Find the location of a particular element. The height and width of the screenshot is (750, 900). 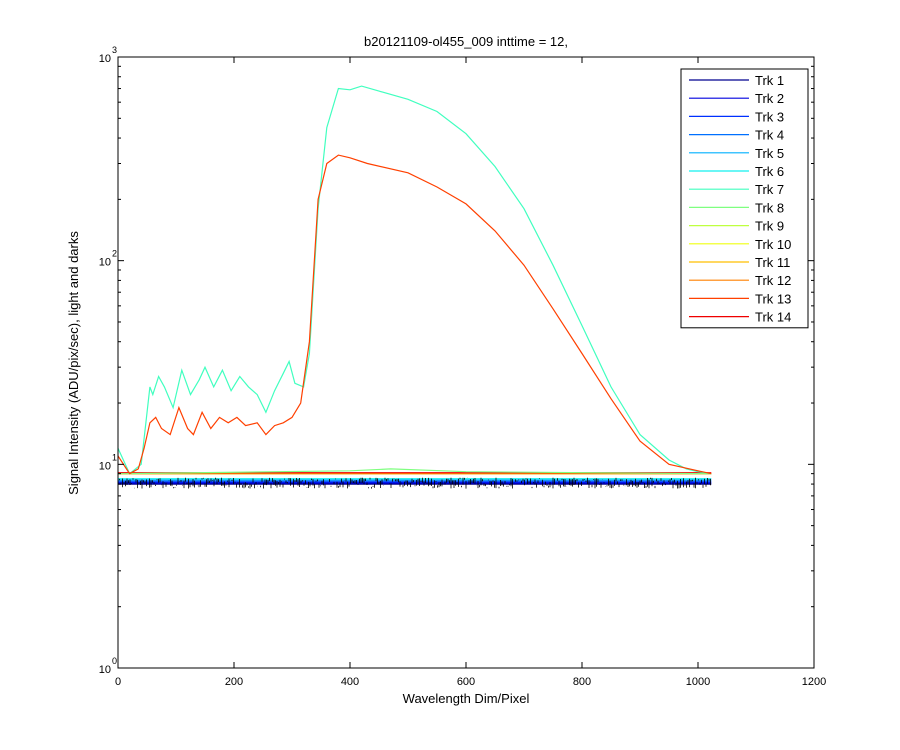

legend-label: Trk 1 is located at coordinates (769, 80).